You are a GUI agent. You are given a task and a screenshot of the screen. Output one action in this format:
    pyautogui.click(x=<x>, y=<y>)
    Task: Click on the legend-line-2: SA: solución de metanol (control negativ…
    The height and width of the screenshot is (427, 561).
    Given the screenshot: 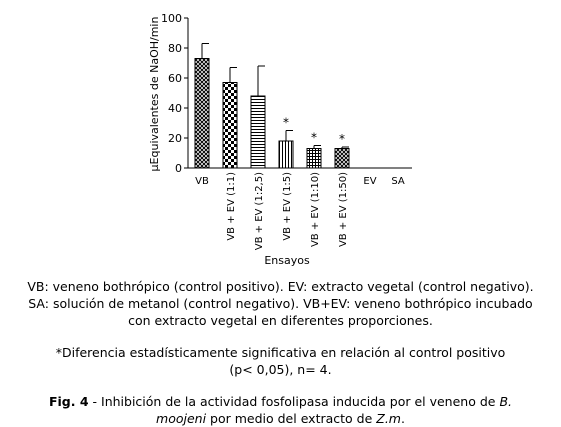 What is the action you would take?
    pyautogui.click(x=280, y=303)
    